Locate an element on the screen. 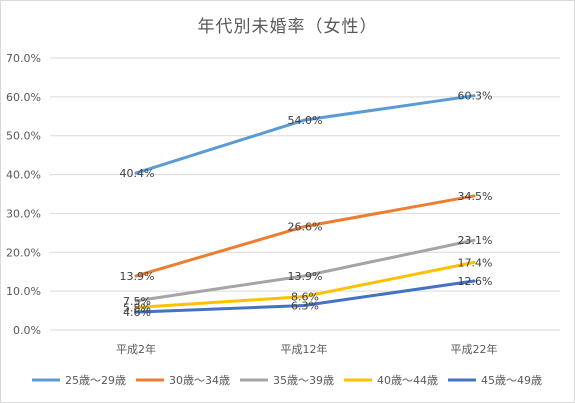  legend-label: 45歳～49歳 is located at coordinates (511, 380).